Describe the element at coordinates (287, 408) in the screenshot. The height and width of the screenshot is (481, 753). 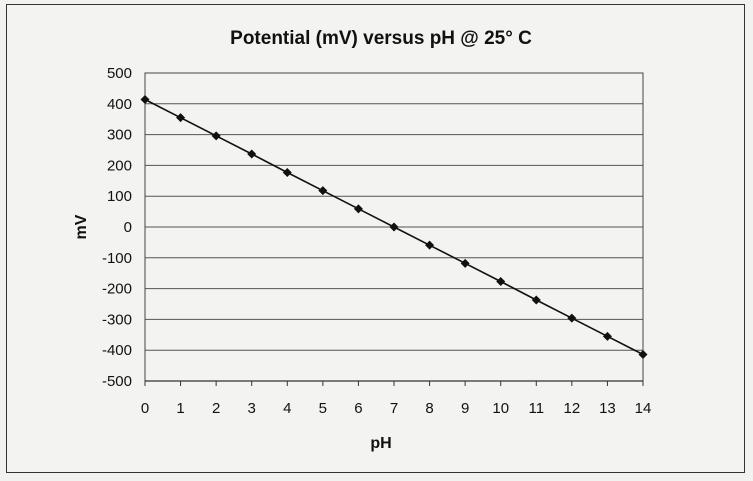
I see `x-tick-label: 4` at that location.